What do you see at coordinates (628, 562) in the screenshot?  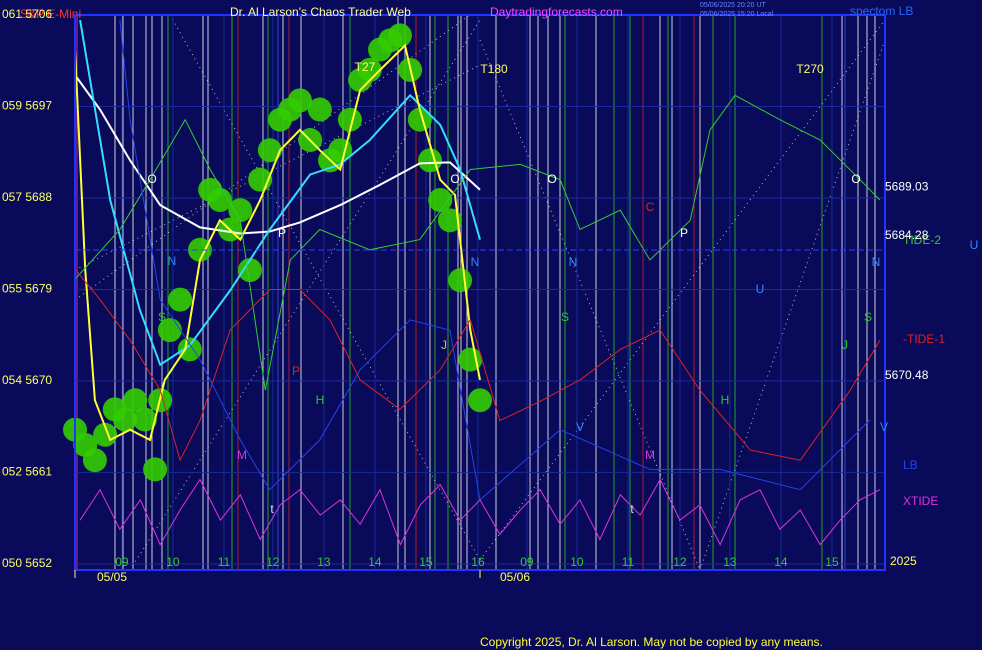 I see `x-tick-label: 11` at bounding box center [628, 562].